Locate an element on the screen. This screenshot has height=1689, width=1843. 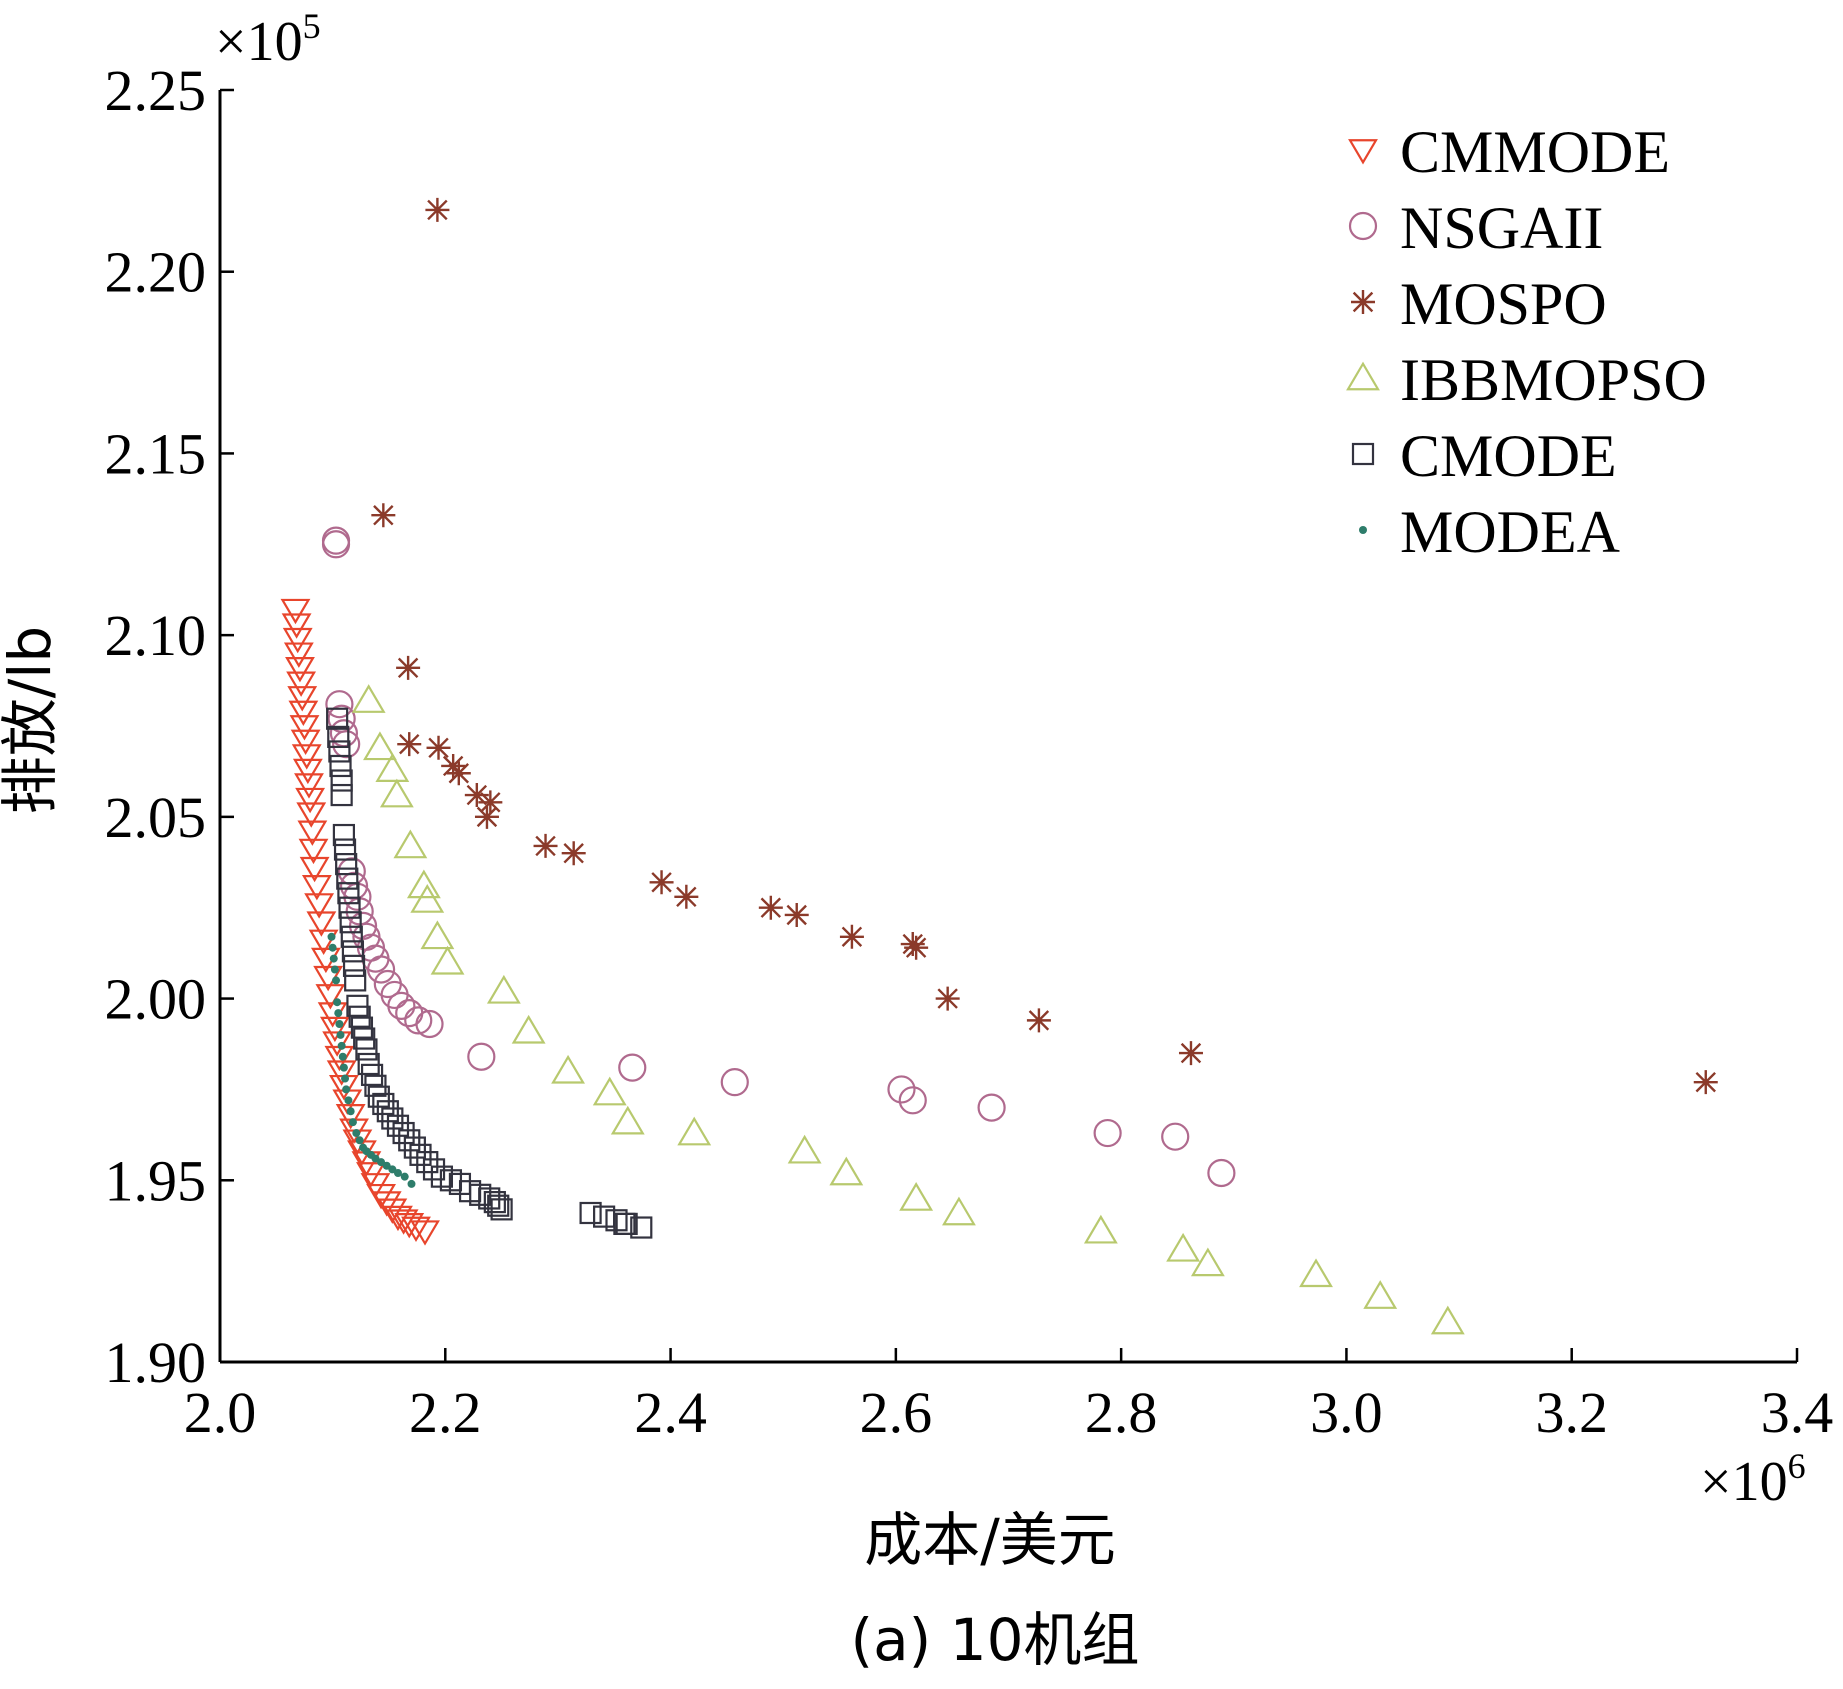
chart-legend: CMMODE NSGAII MOSPO IBBMOPSO CMODE MODEA is located at coordinates (1526, 342).